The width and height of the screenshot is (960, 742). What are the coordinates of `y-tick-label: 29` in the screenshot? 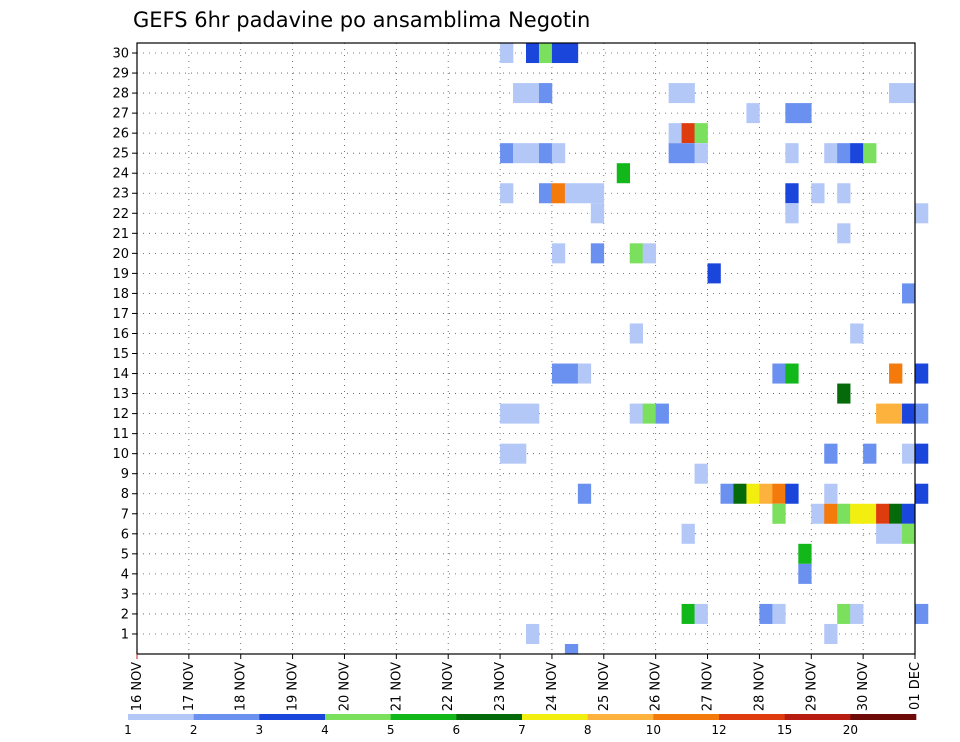 It's located at (120, 74).